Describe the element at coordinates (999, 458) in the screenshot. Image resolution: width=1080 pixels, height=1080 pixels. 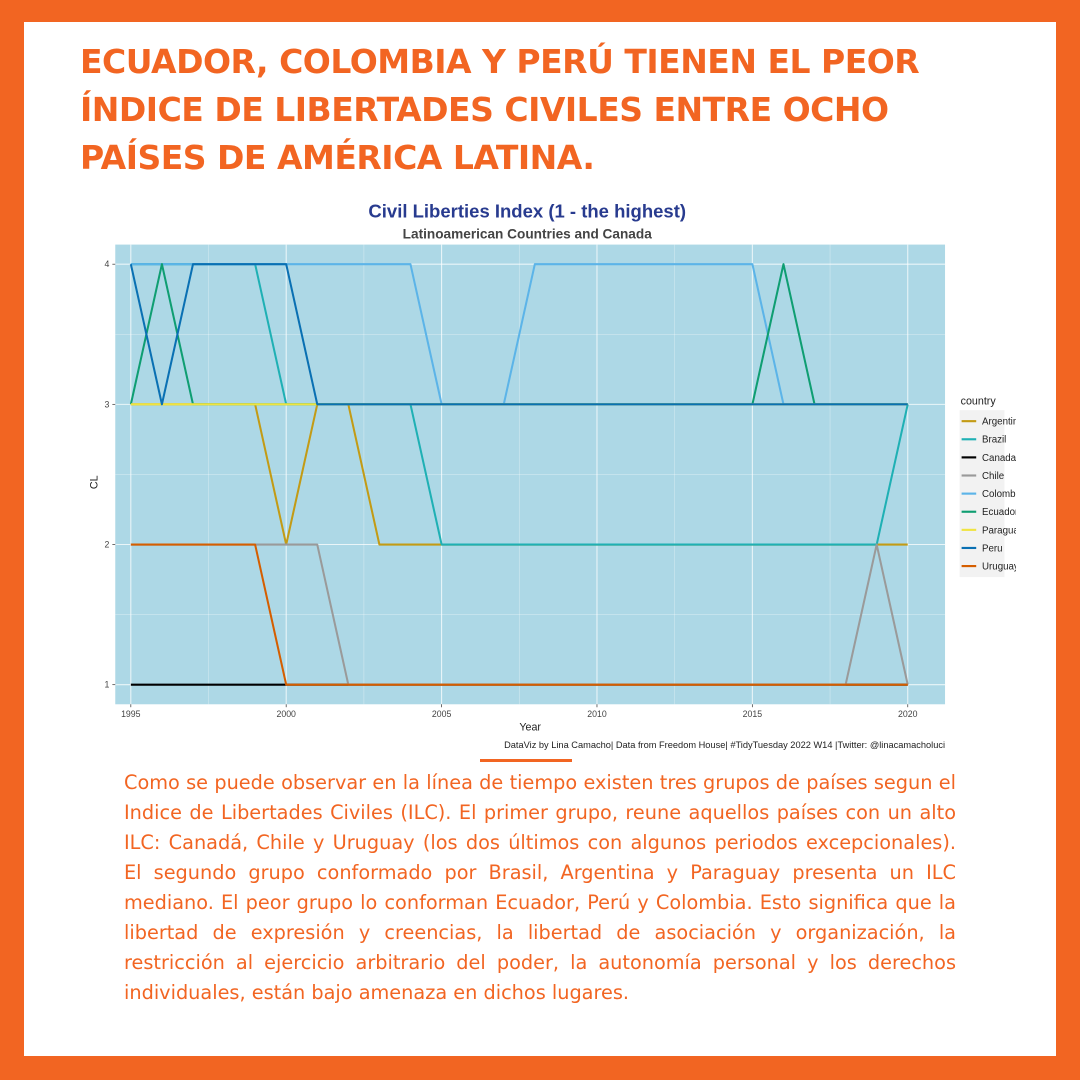
I see `legend-label-canada: Canada` at that location.